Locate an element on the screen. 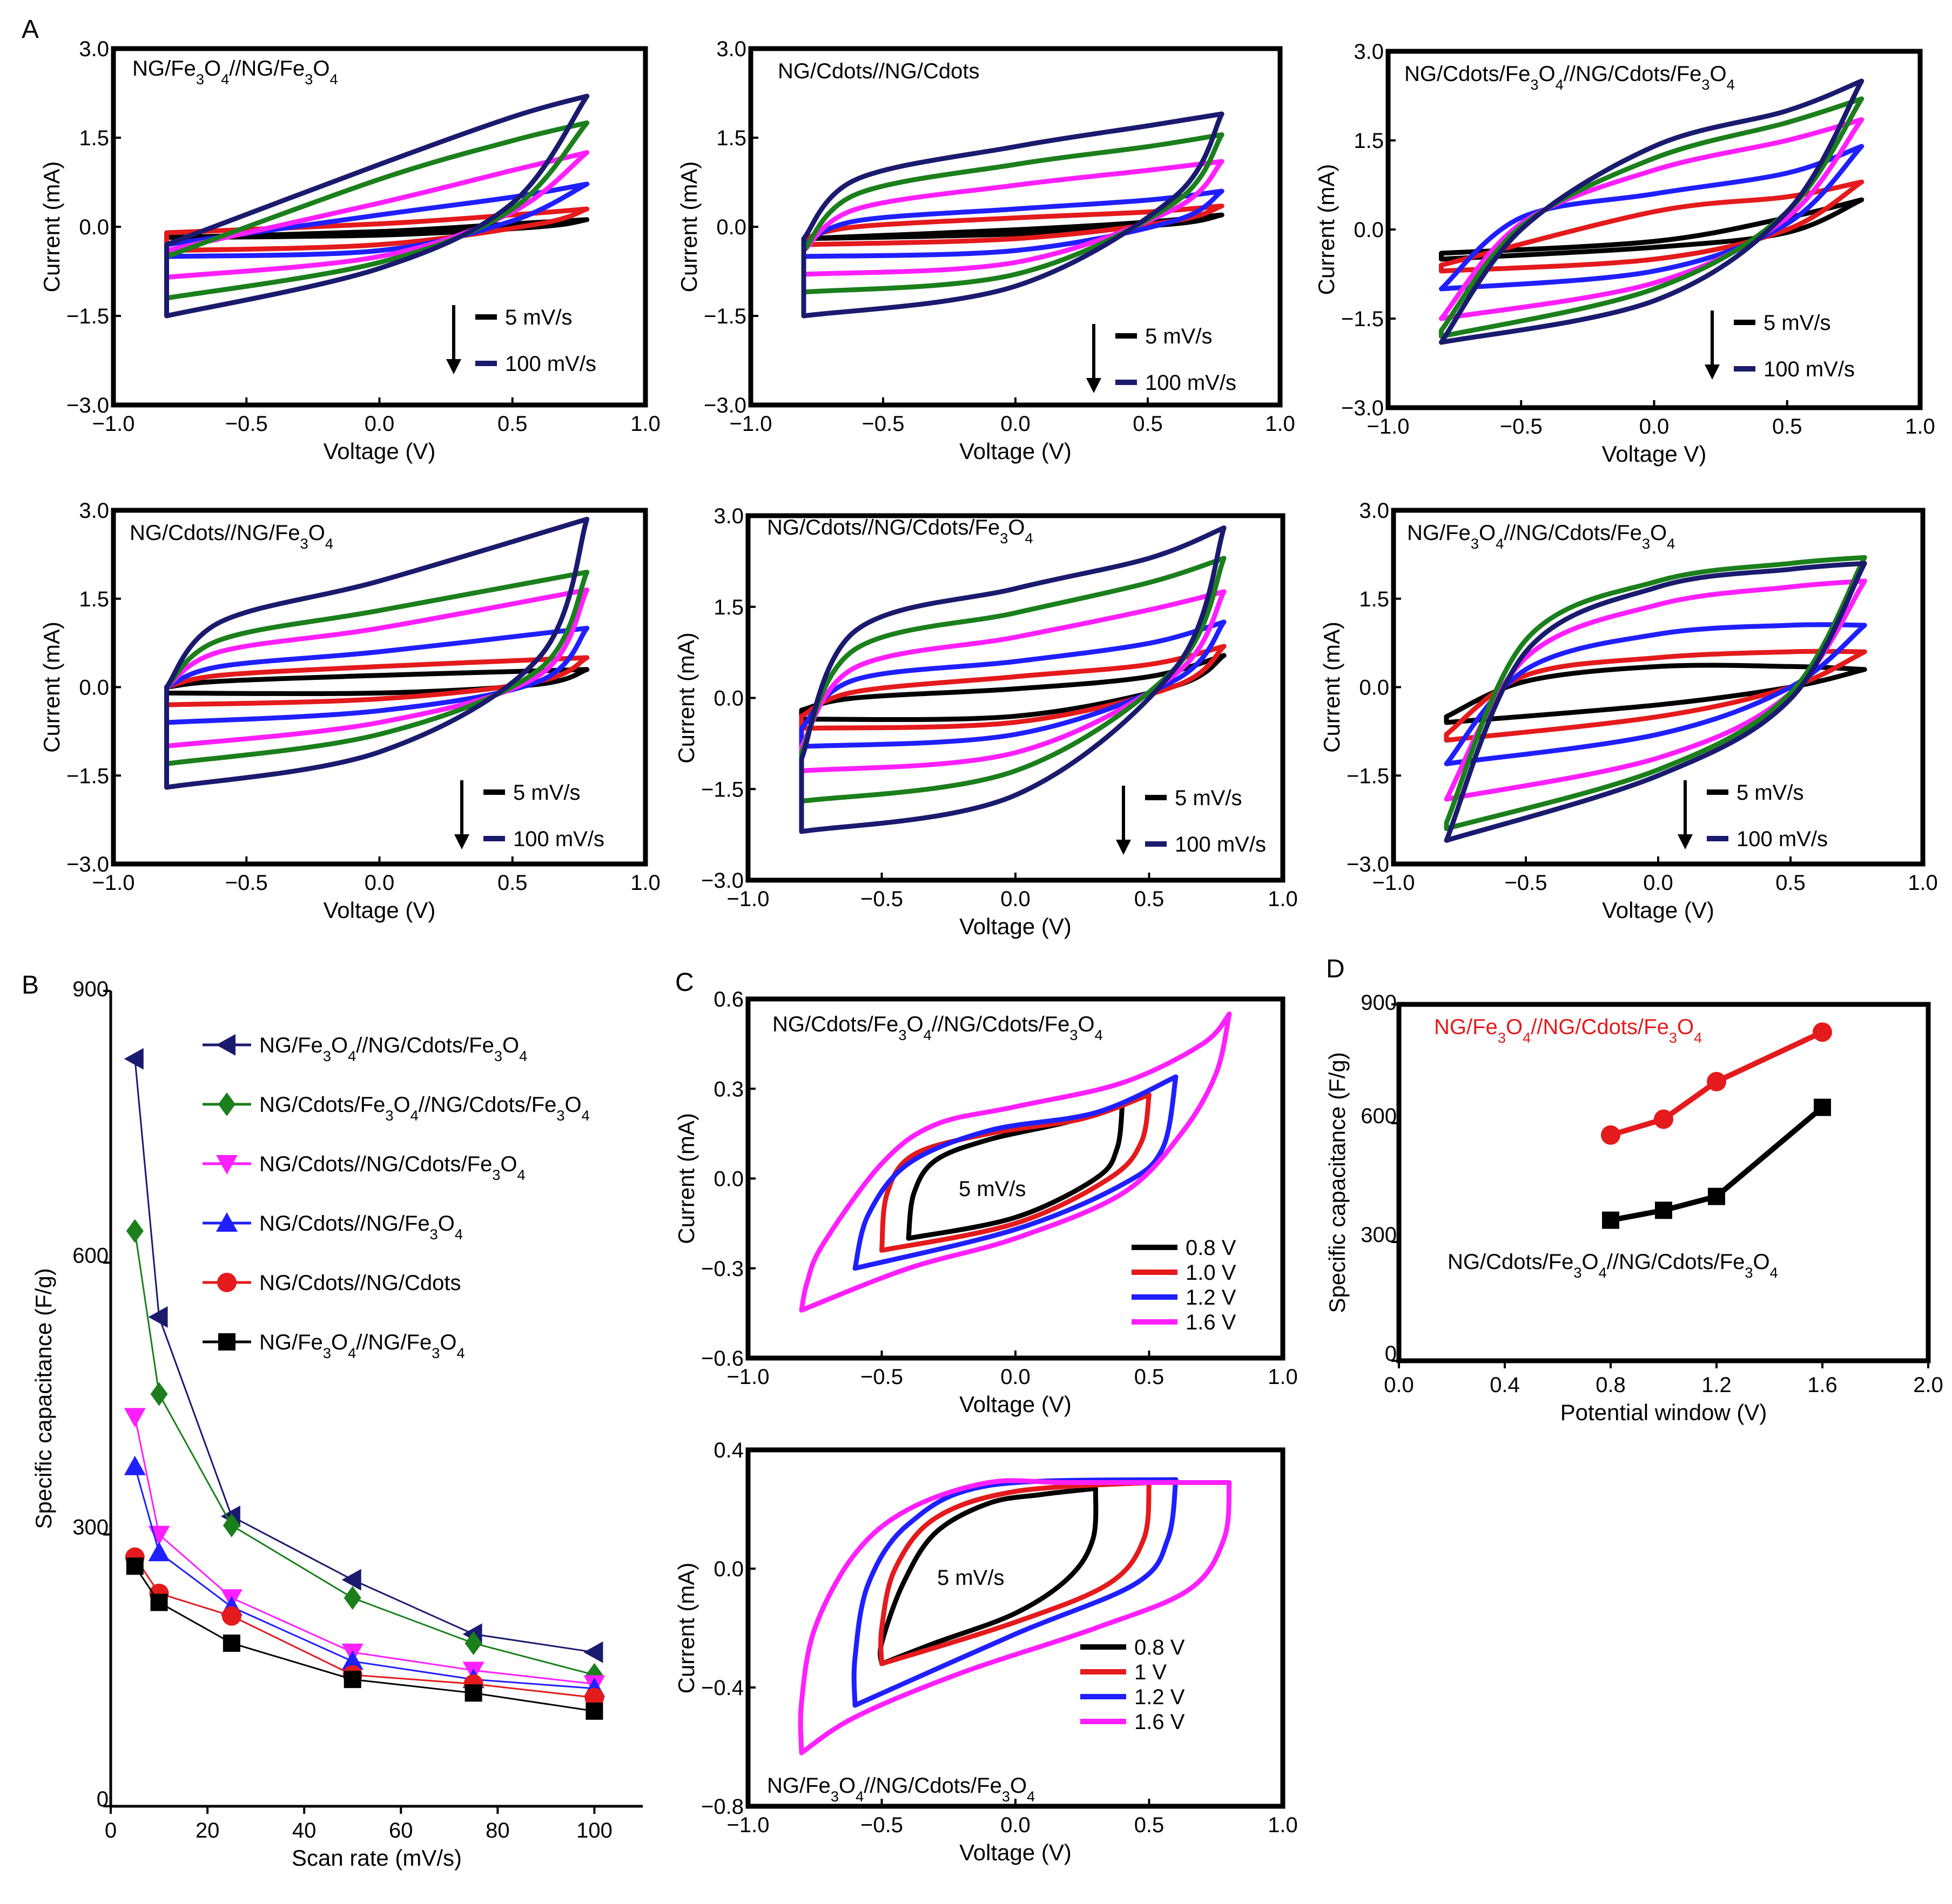 The width and height of the screenshot is (1952, 1904). formula-part: NG/Cdots//NG/ is located at coordinates (332, 1223).